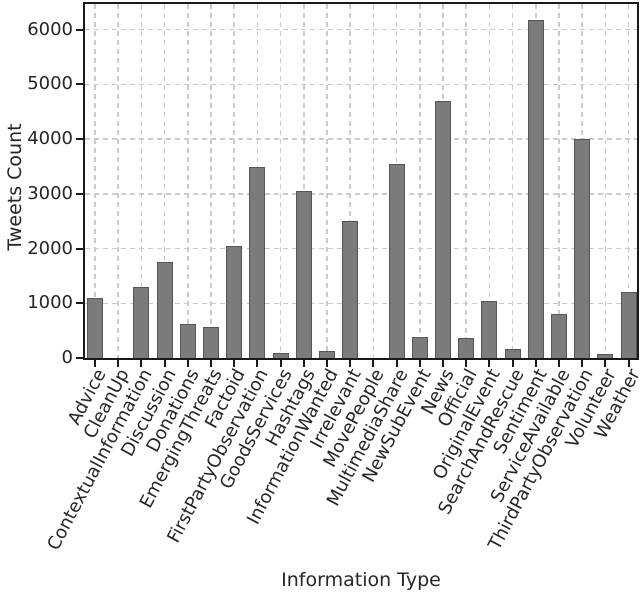 This screenshot has height=593, width=640. What do you see at coordinates (257, 262) in the screenshot?
I see `bar-FirstPartyObservation` at bounding box center [257, 262].